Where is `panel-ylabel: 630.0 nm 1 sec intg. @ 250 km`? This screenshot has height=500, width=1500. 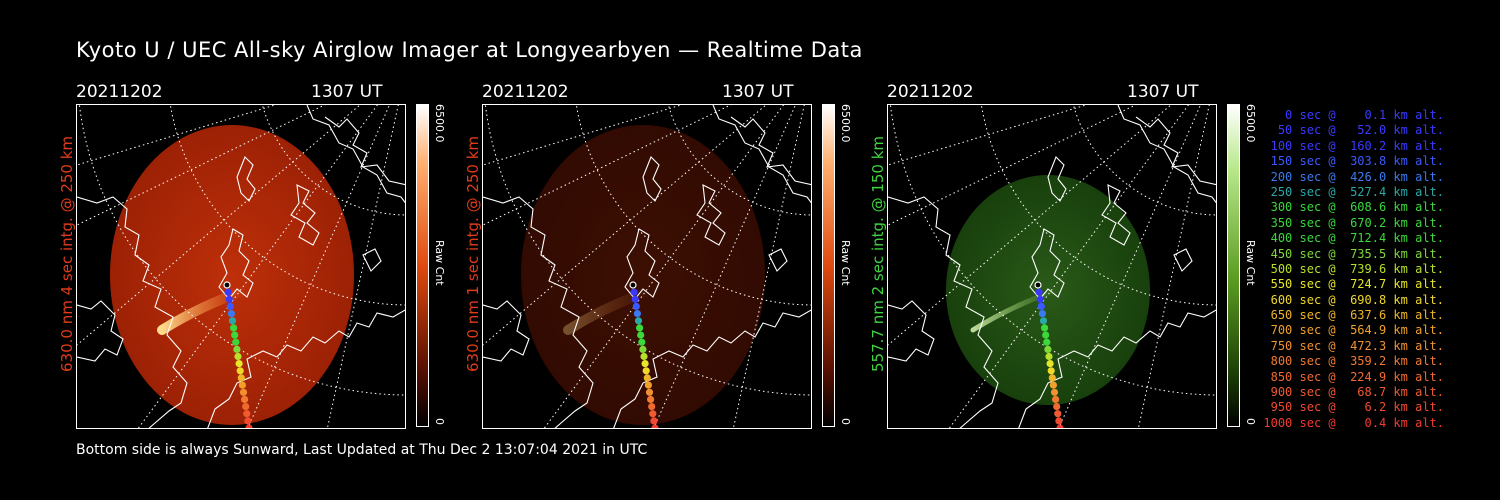 panel-ylabel: 630.0 nm 1 sec intg. @ 250 km is located at coordinates (473, 253).